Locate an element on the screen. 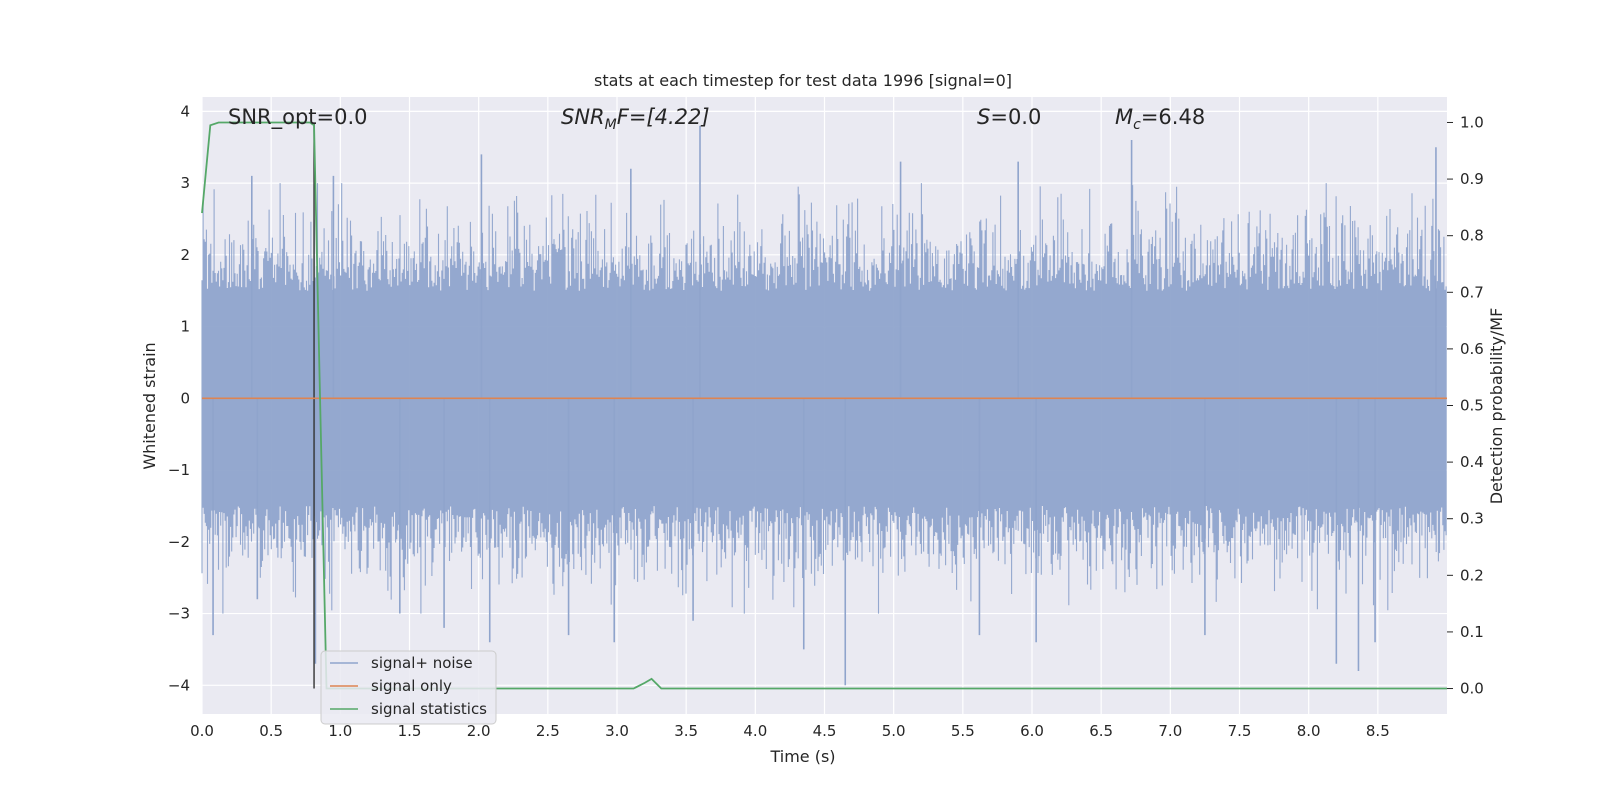  y2-tick-label: 0.2 is located at coordinates (1472, 575).